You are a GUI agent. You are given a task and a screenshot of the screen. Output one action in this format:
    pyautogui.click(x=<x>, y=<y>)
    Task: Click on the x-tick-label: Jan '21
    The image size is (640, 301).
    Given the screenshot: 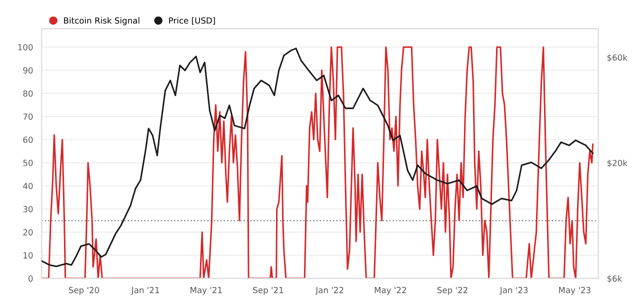 What is the action you would take?
    pyautogui.click(x=145, y=290)
    